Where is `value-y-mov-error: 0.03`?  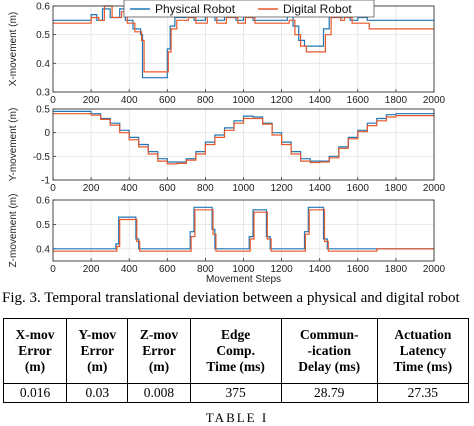
value-y-mov-error: 0.03 is located at coordinates (97, 393).